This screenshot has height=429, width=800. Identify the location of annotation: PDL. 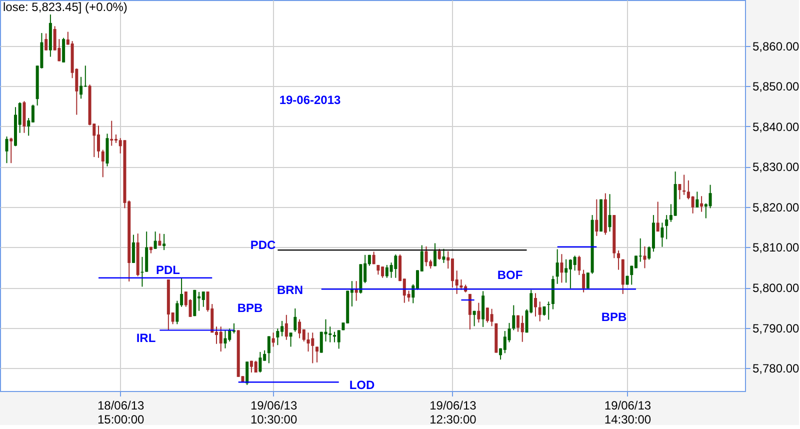
(168, 270).